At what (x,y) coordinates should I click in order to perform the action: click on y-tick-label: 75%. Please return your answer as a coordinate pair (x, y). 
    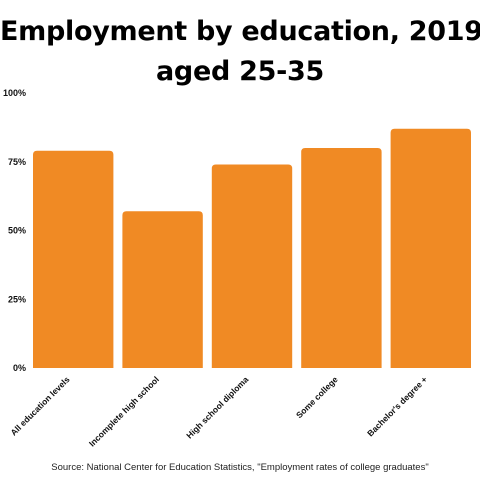
    Looking at the image, I should click on (17, 162).